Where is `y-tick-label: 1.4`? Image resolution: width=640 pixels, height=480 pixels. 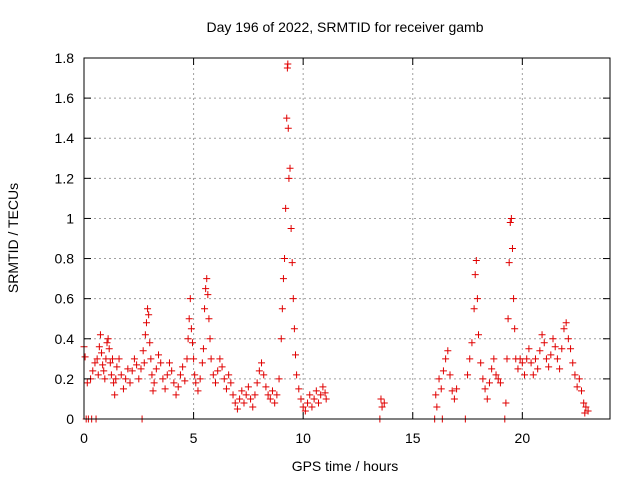
y-tick-label: 1.4 is located at coordinates (65, 138).